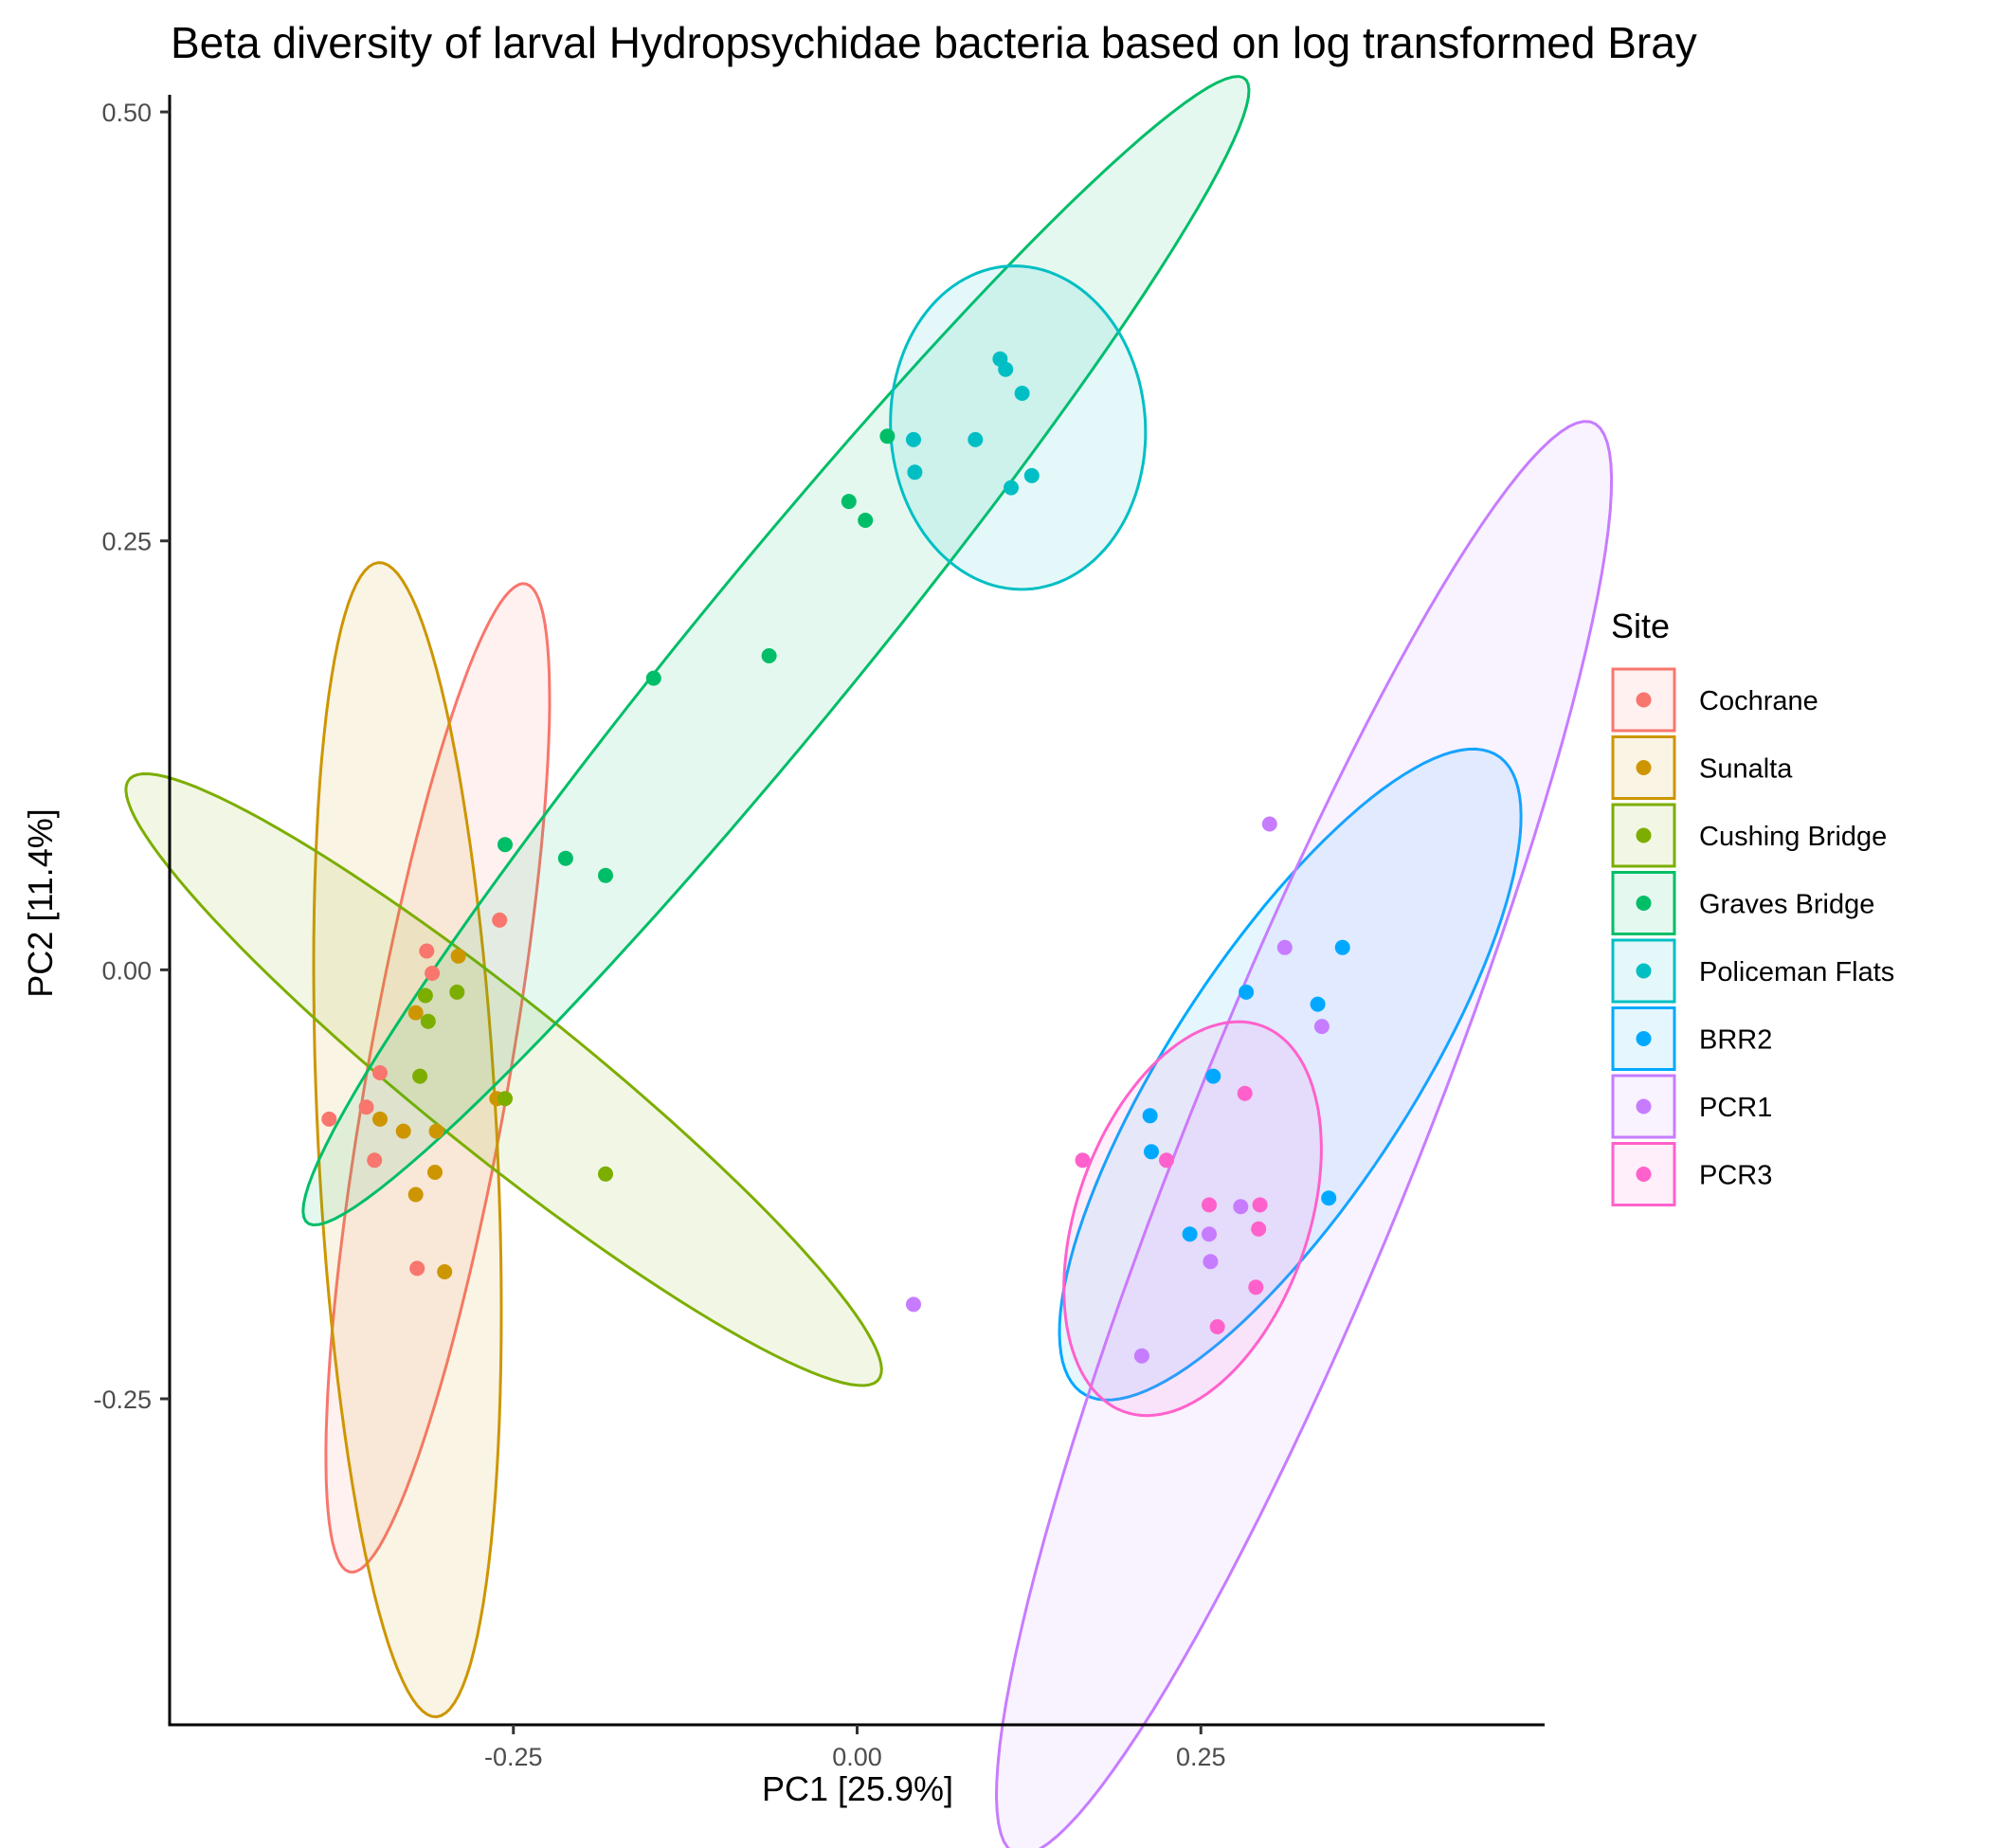 The height and width of the screenshot is (1848, 1990). What do you see at coordinates (1018, 428) in the screenshot?
I see `ellipse-policeman-flats` at bounding box center [1018, 428].